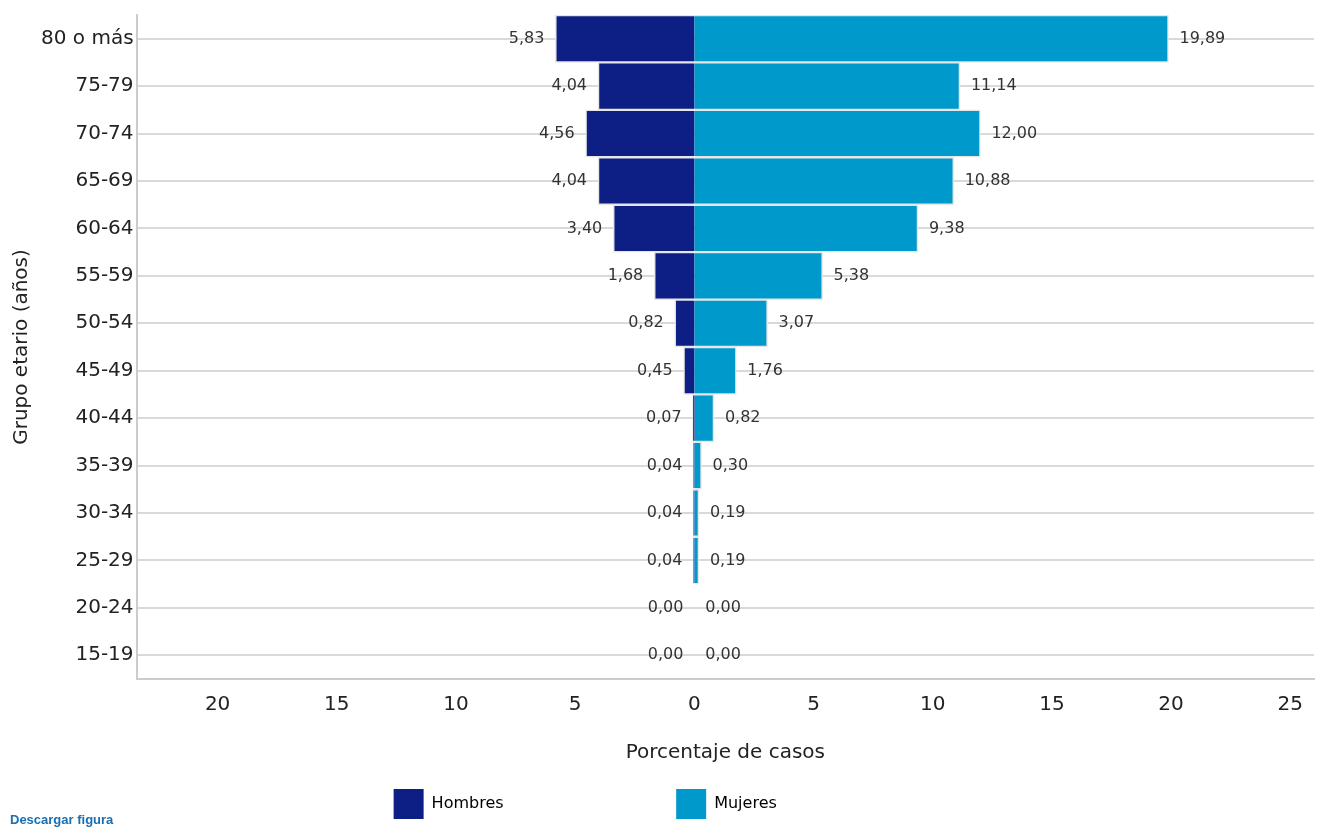  I want to click on y-axis-title: Grupo etario (años), so click(20, 347).